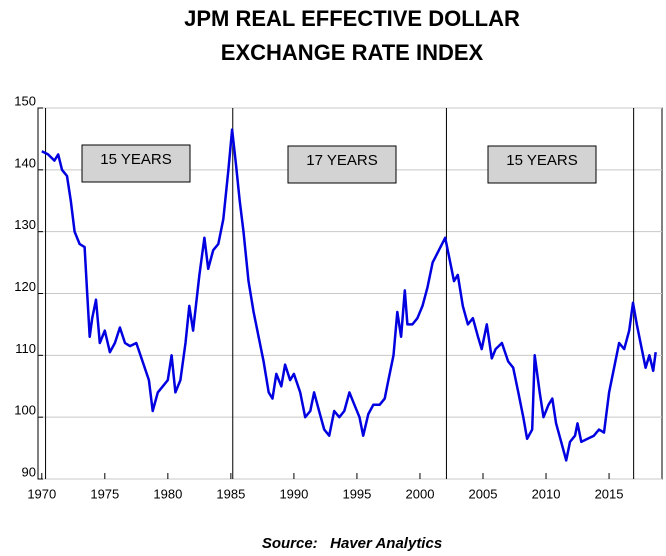 This screenshot has height=556, width=666. Describe the element at coordinates (41, 493) in the screenshot. I see `x-tick-label: 1970` at that location.